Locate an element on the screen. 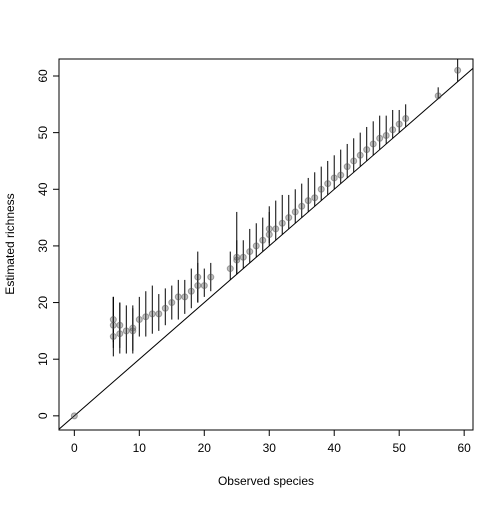 The image size is (504, 509). y-tick-label: 30 is located at coordinates (43, 246).